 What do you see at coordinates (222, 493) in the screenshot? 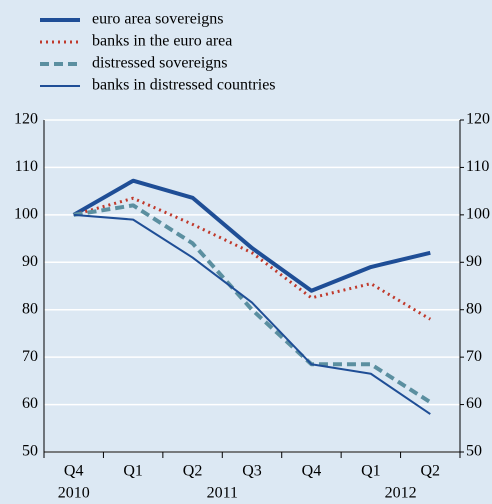
I see `year-label: 2011` at bounding box center [222, 493].